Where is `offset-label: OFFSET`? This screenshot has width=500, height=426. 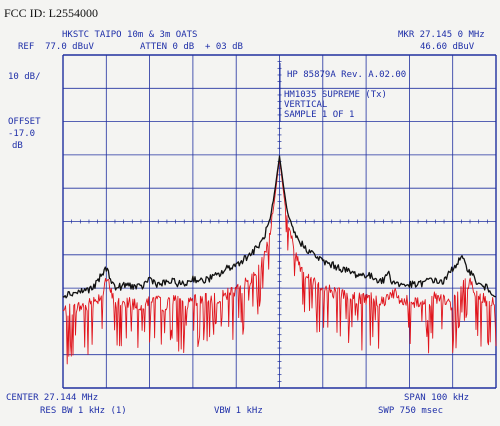
offset-label: OFFSET is located at coordinates (24, 122).